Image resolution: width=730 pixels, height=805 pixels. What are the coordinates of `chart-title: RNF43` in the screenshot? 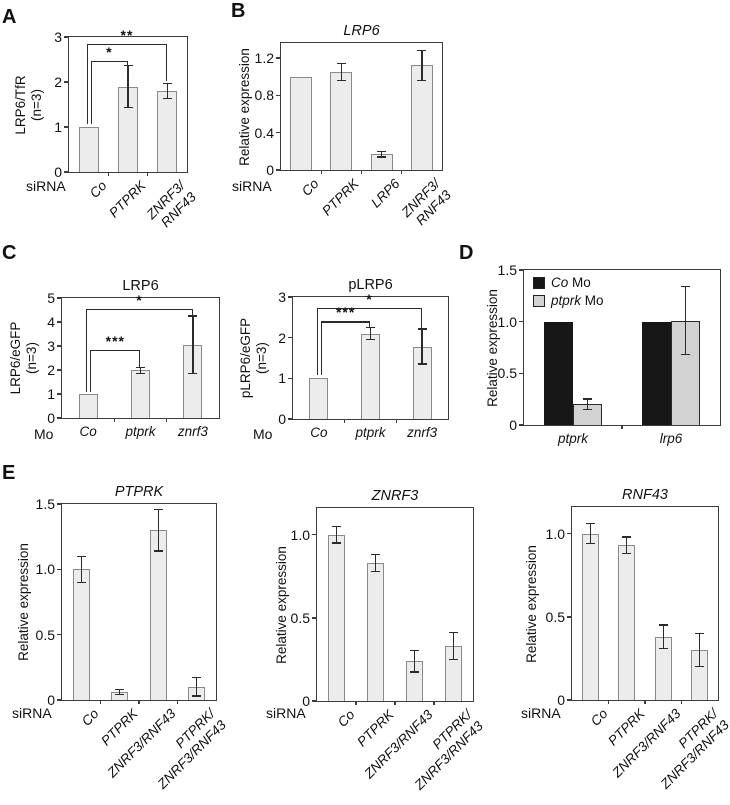 It's located at (645, 495).